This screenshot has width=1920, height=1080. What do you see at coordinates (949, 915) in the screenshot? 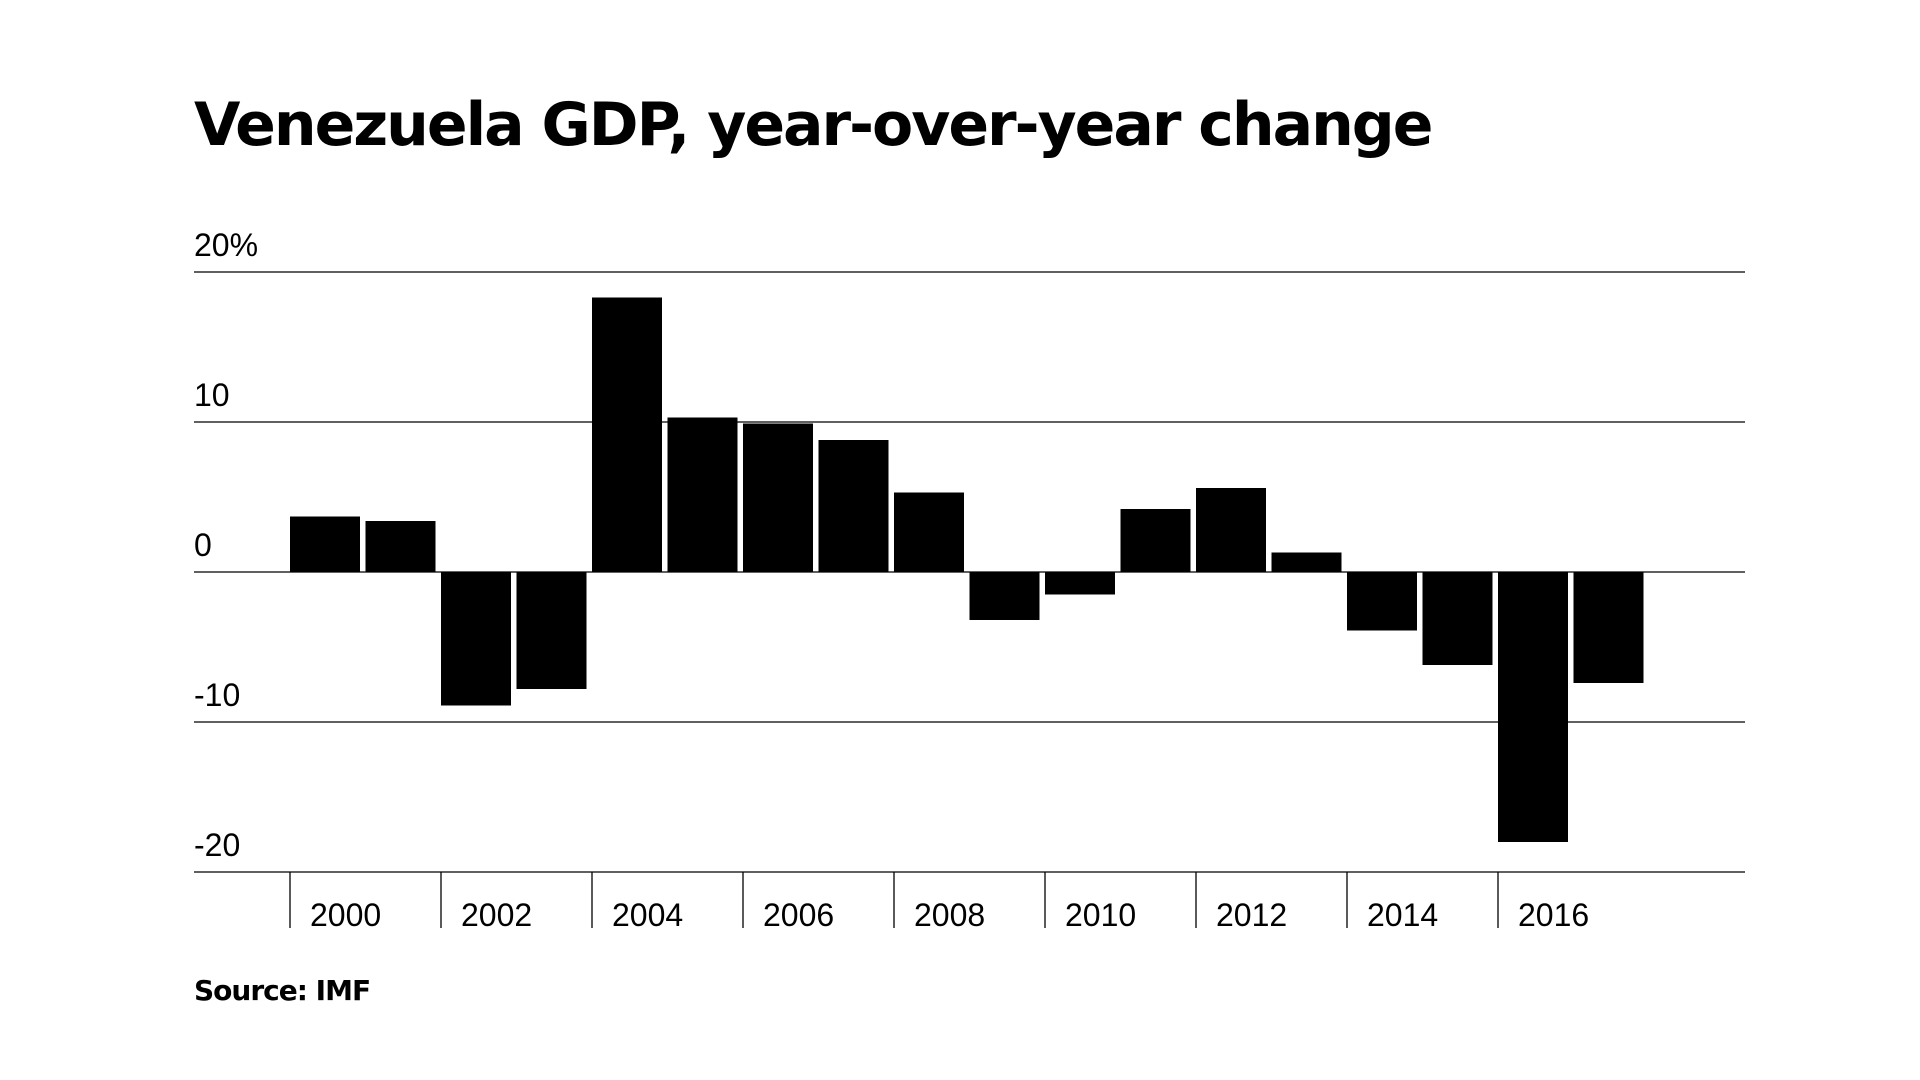
I see `x-tick-label: 2008` at bounding box center [949, 915].